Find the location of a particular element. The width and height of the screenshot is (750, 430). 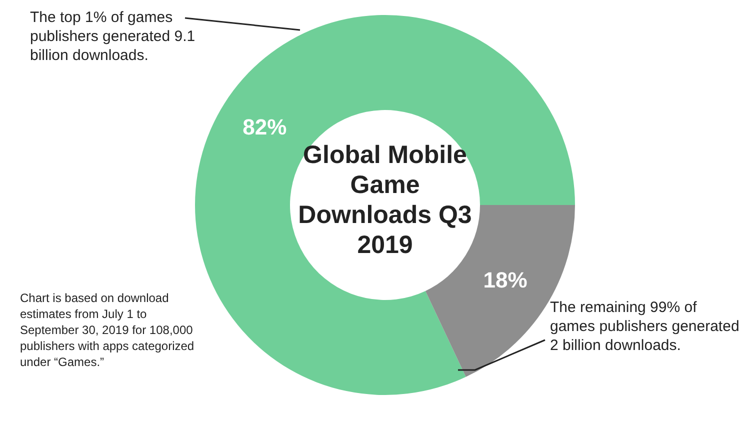

text: Global Mobile Game Downloads Q3 2019 is located at coordinates (385, 200).